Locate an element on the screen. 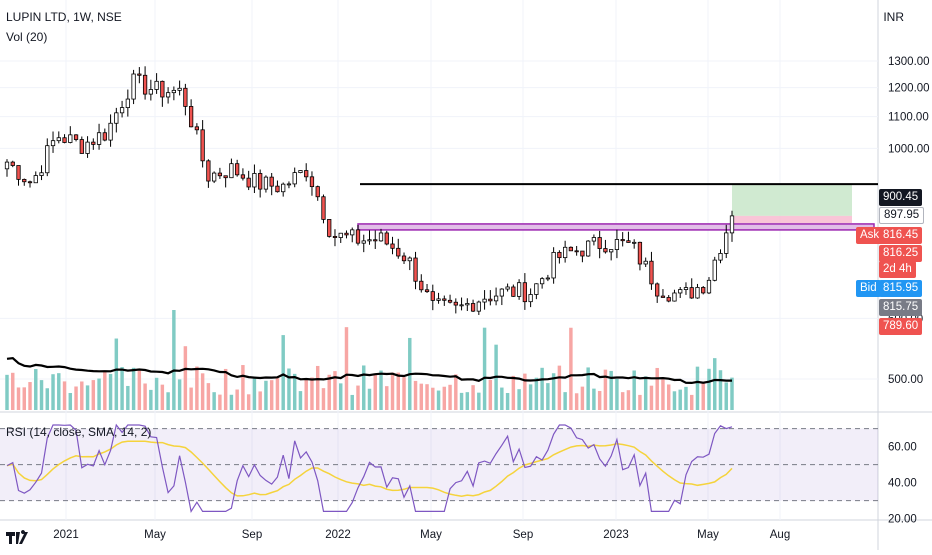 The width and height of the screenshot is (932, 555). currency-label: INR is located at coordinates (893, 17).